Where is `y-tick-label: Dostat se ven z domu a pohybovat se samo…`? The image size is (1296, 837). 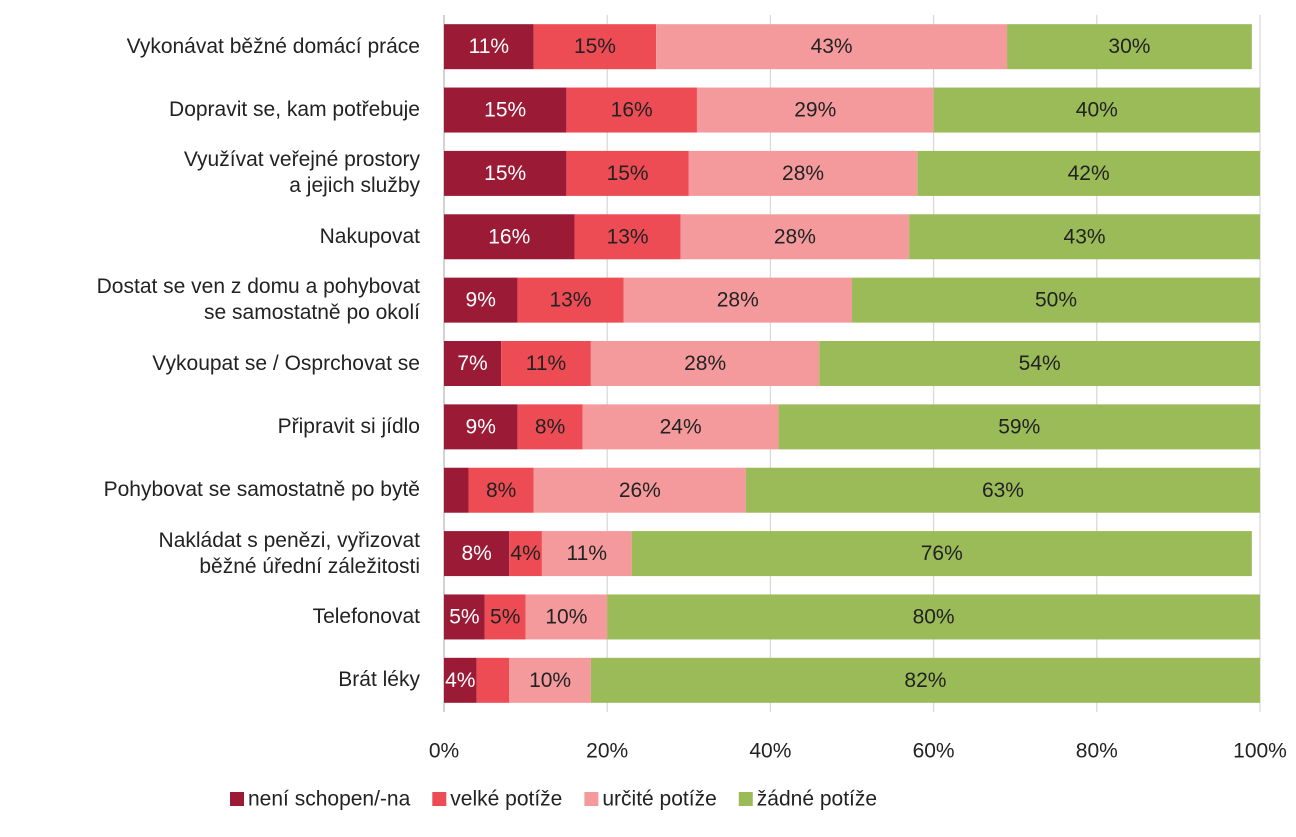
y-tick-label: Dostat se ven z domu a pohybovat se samo… is located at coordinates (258, 300).